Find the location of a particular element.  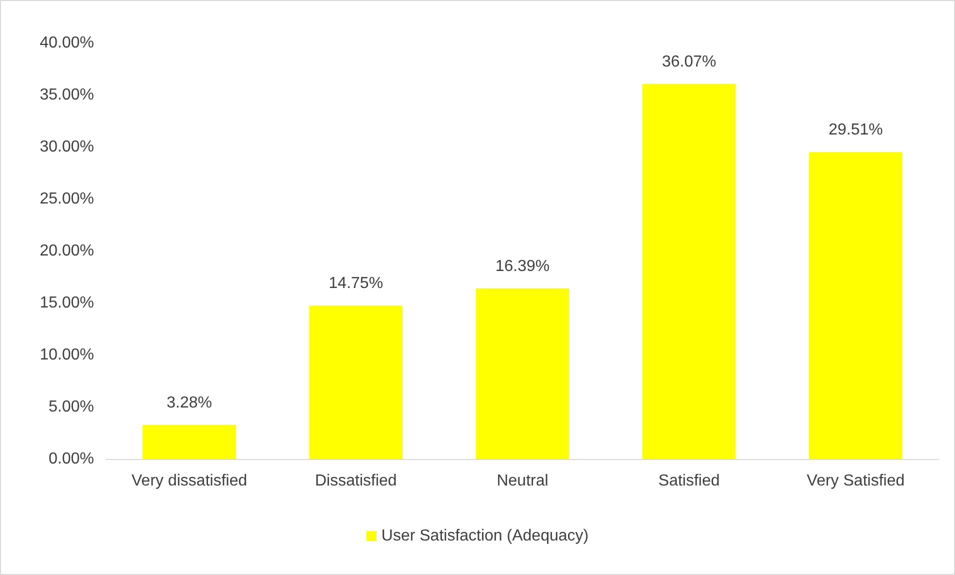

y-tick-label: 25.00% is located at coordinates (67, 199).